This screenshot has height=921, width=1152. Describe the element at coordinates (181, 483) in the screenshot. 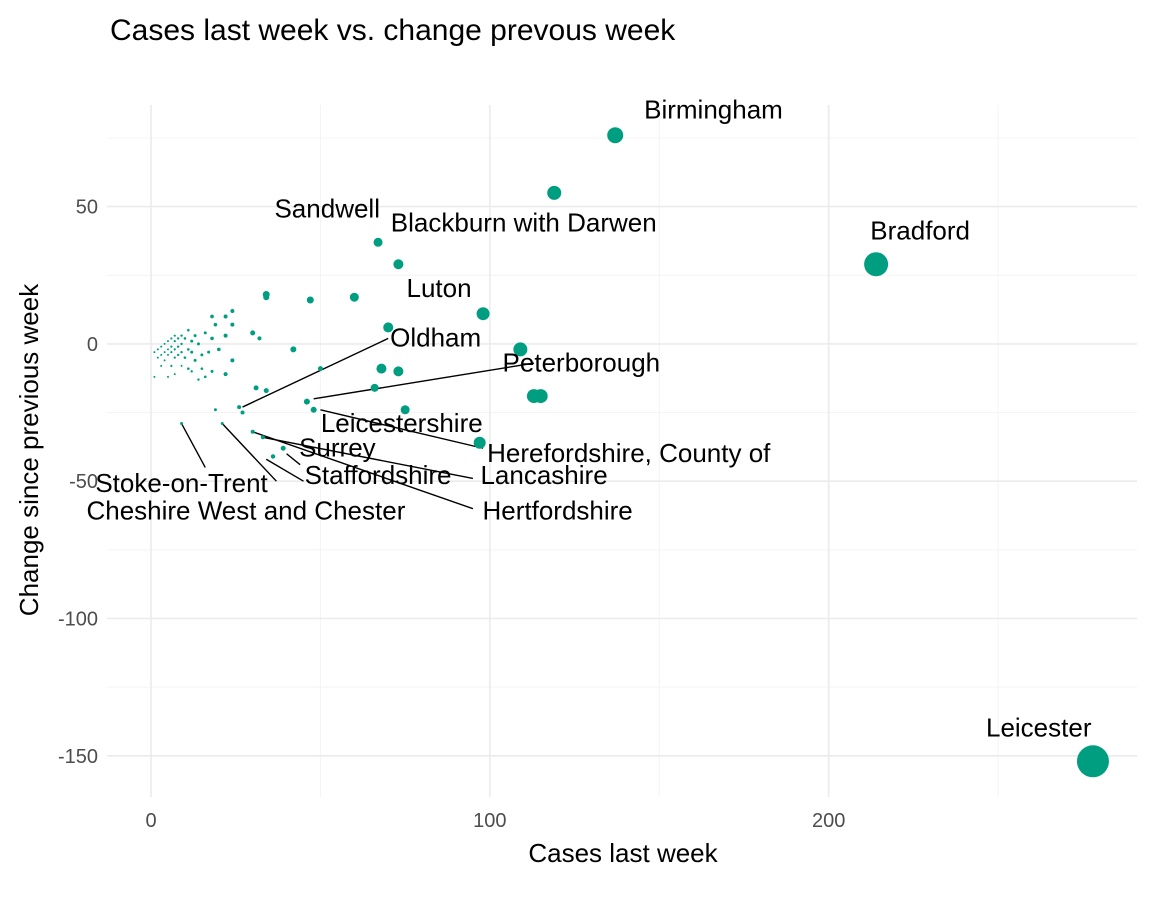

I see `point-label: Stoke-on-Trent` at that location.